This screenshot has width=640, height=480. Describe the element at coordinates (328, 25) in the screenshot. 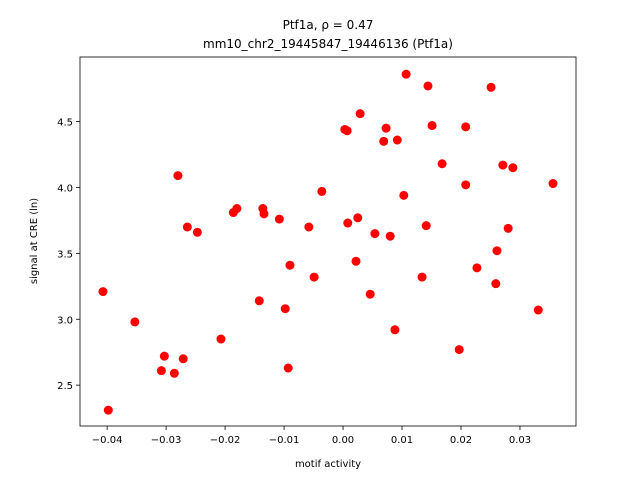

I see `chart-title: Ptf1a, ρ = 0.47` at that location.